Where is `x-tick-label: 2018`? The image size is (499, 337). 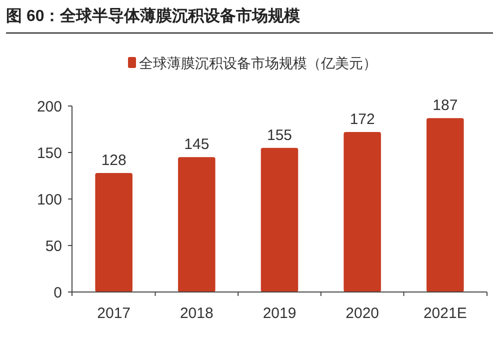
x-tick-label: 2018 is located at coordinates (197, 313).